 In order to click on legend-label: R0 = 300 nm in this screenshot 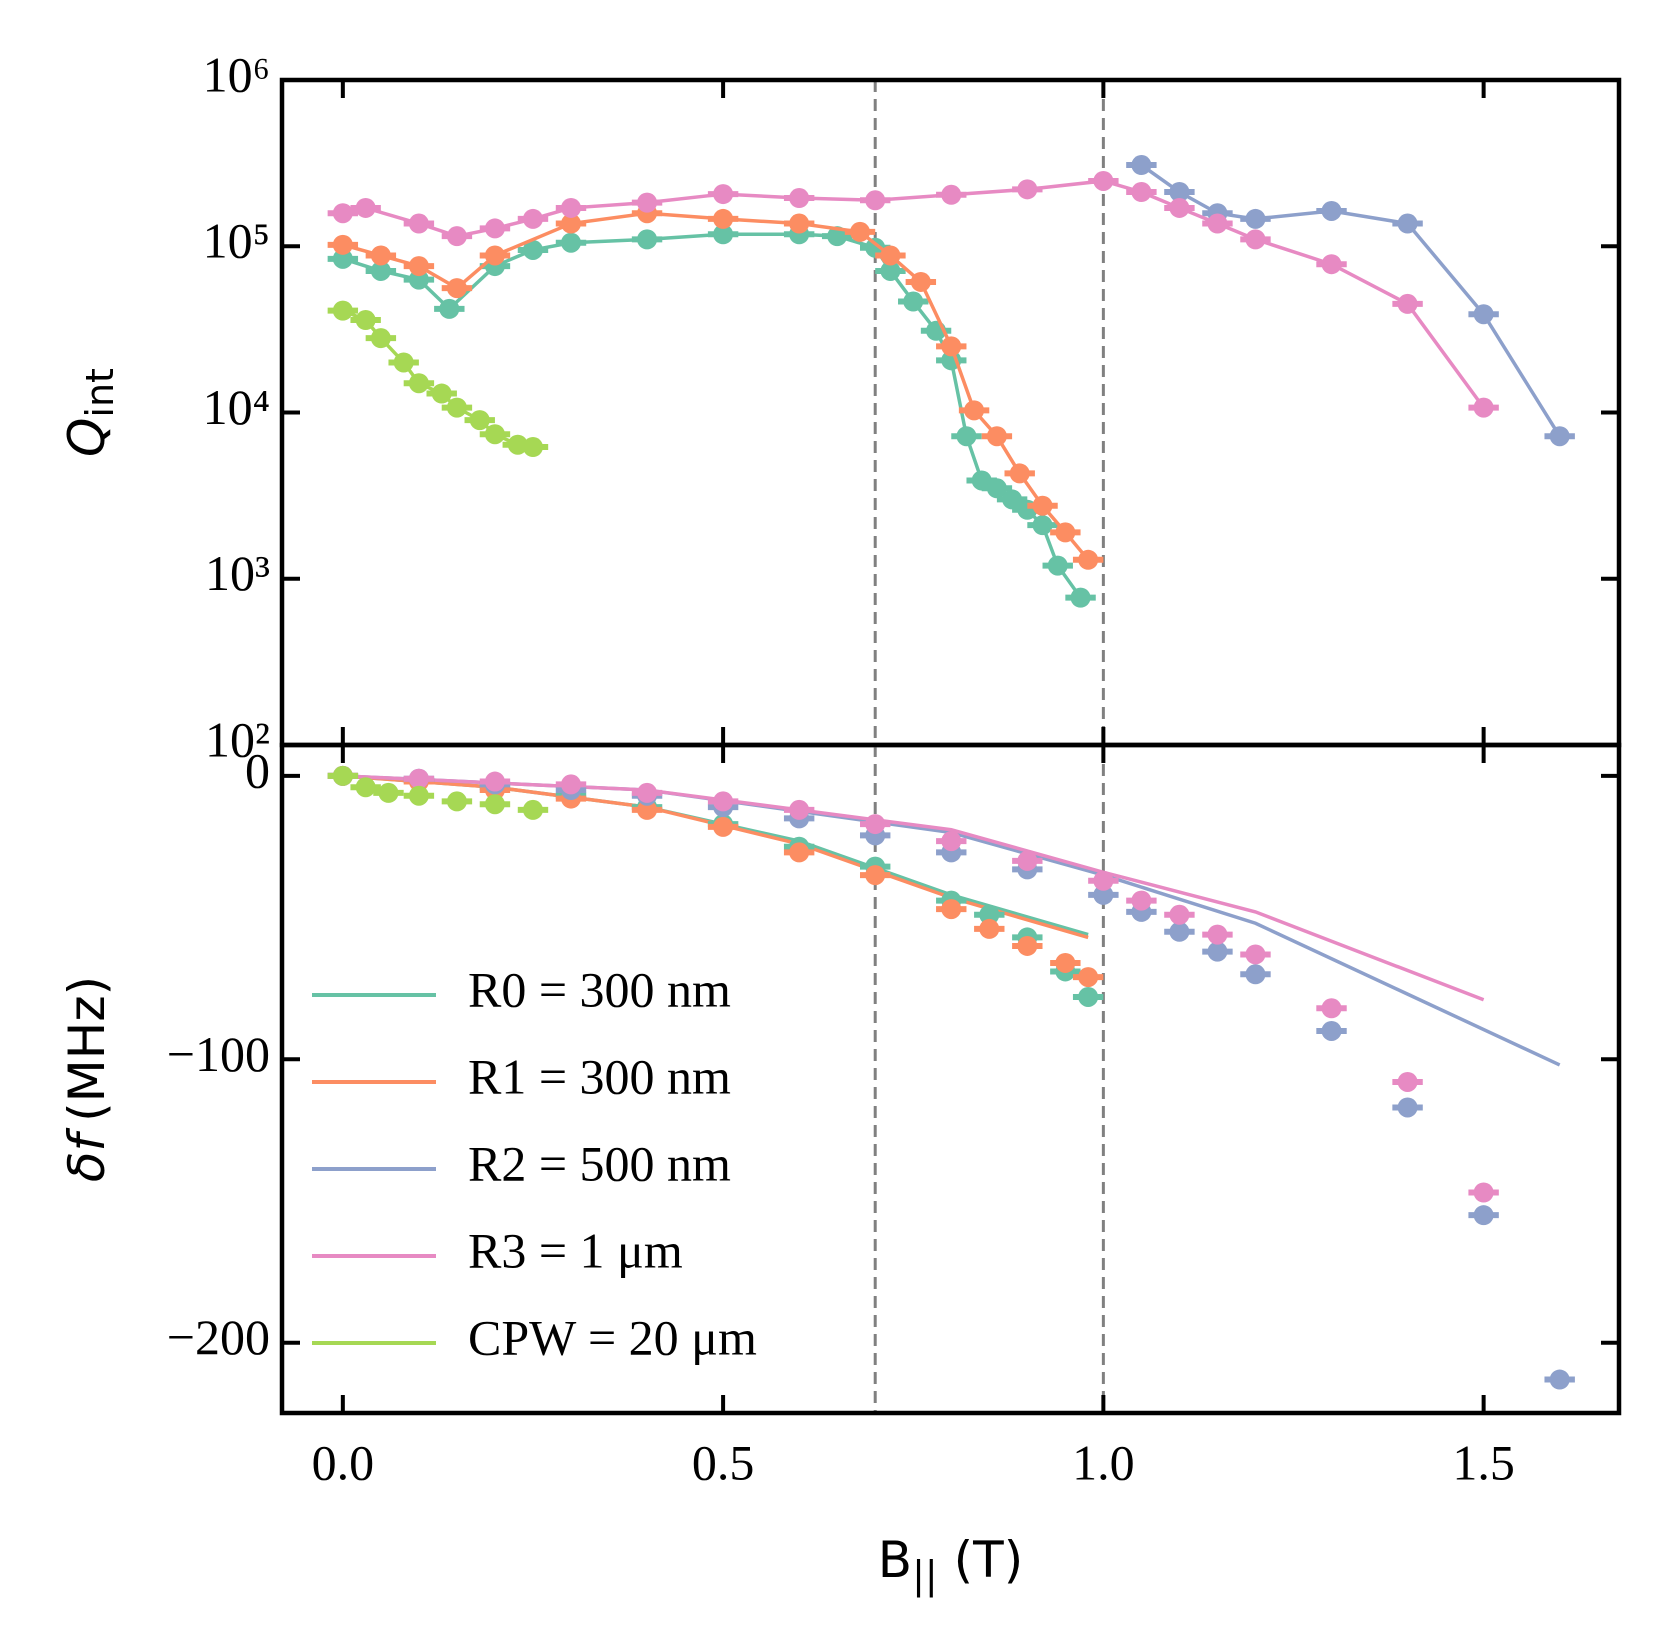, I will do `click(599, 989)`.